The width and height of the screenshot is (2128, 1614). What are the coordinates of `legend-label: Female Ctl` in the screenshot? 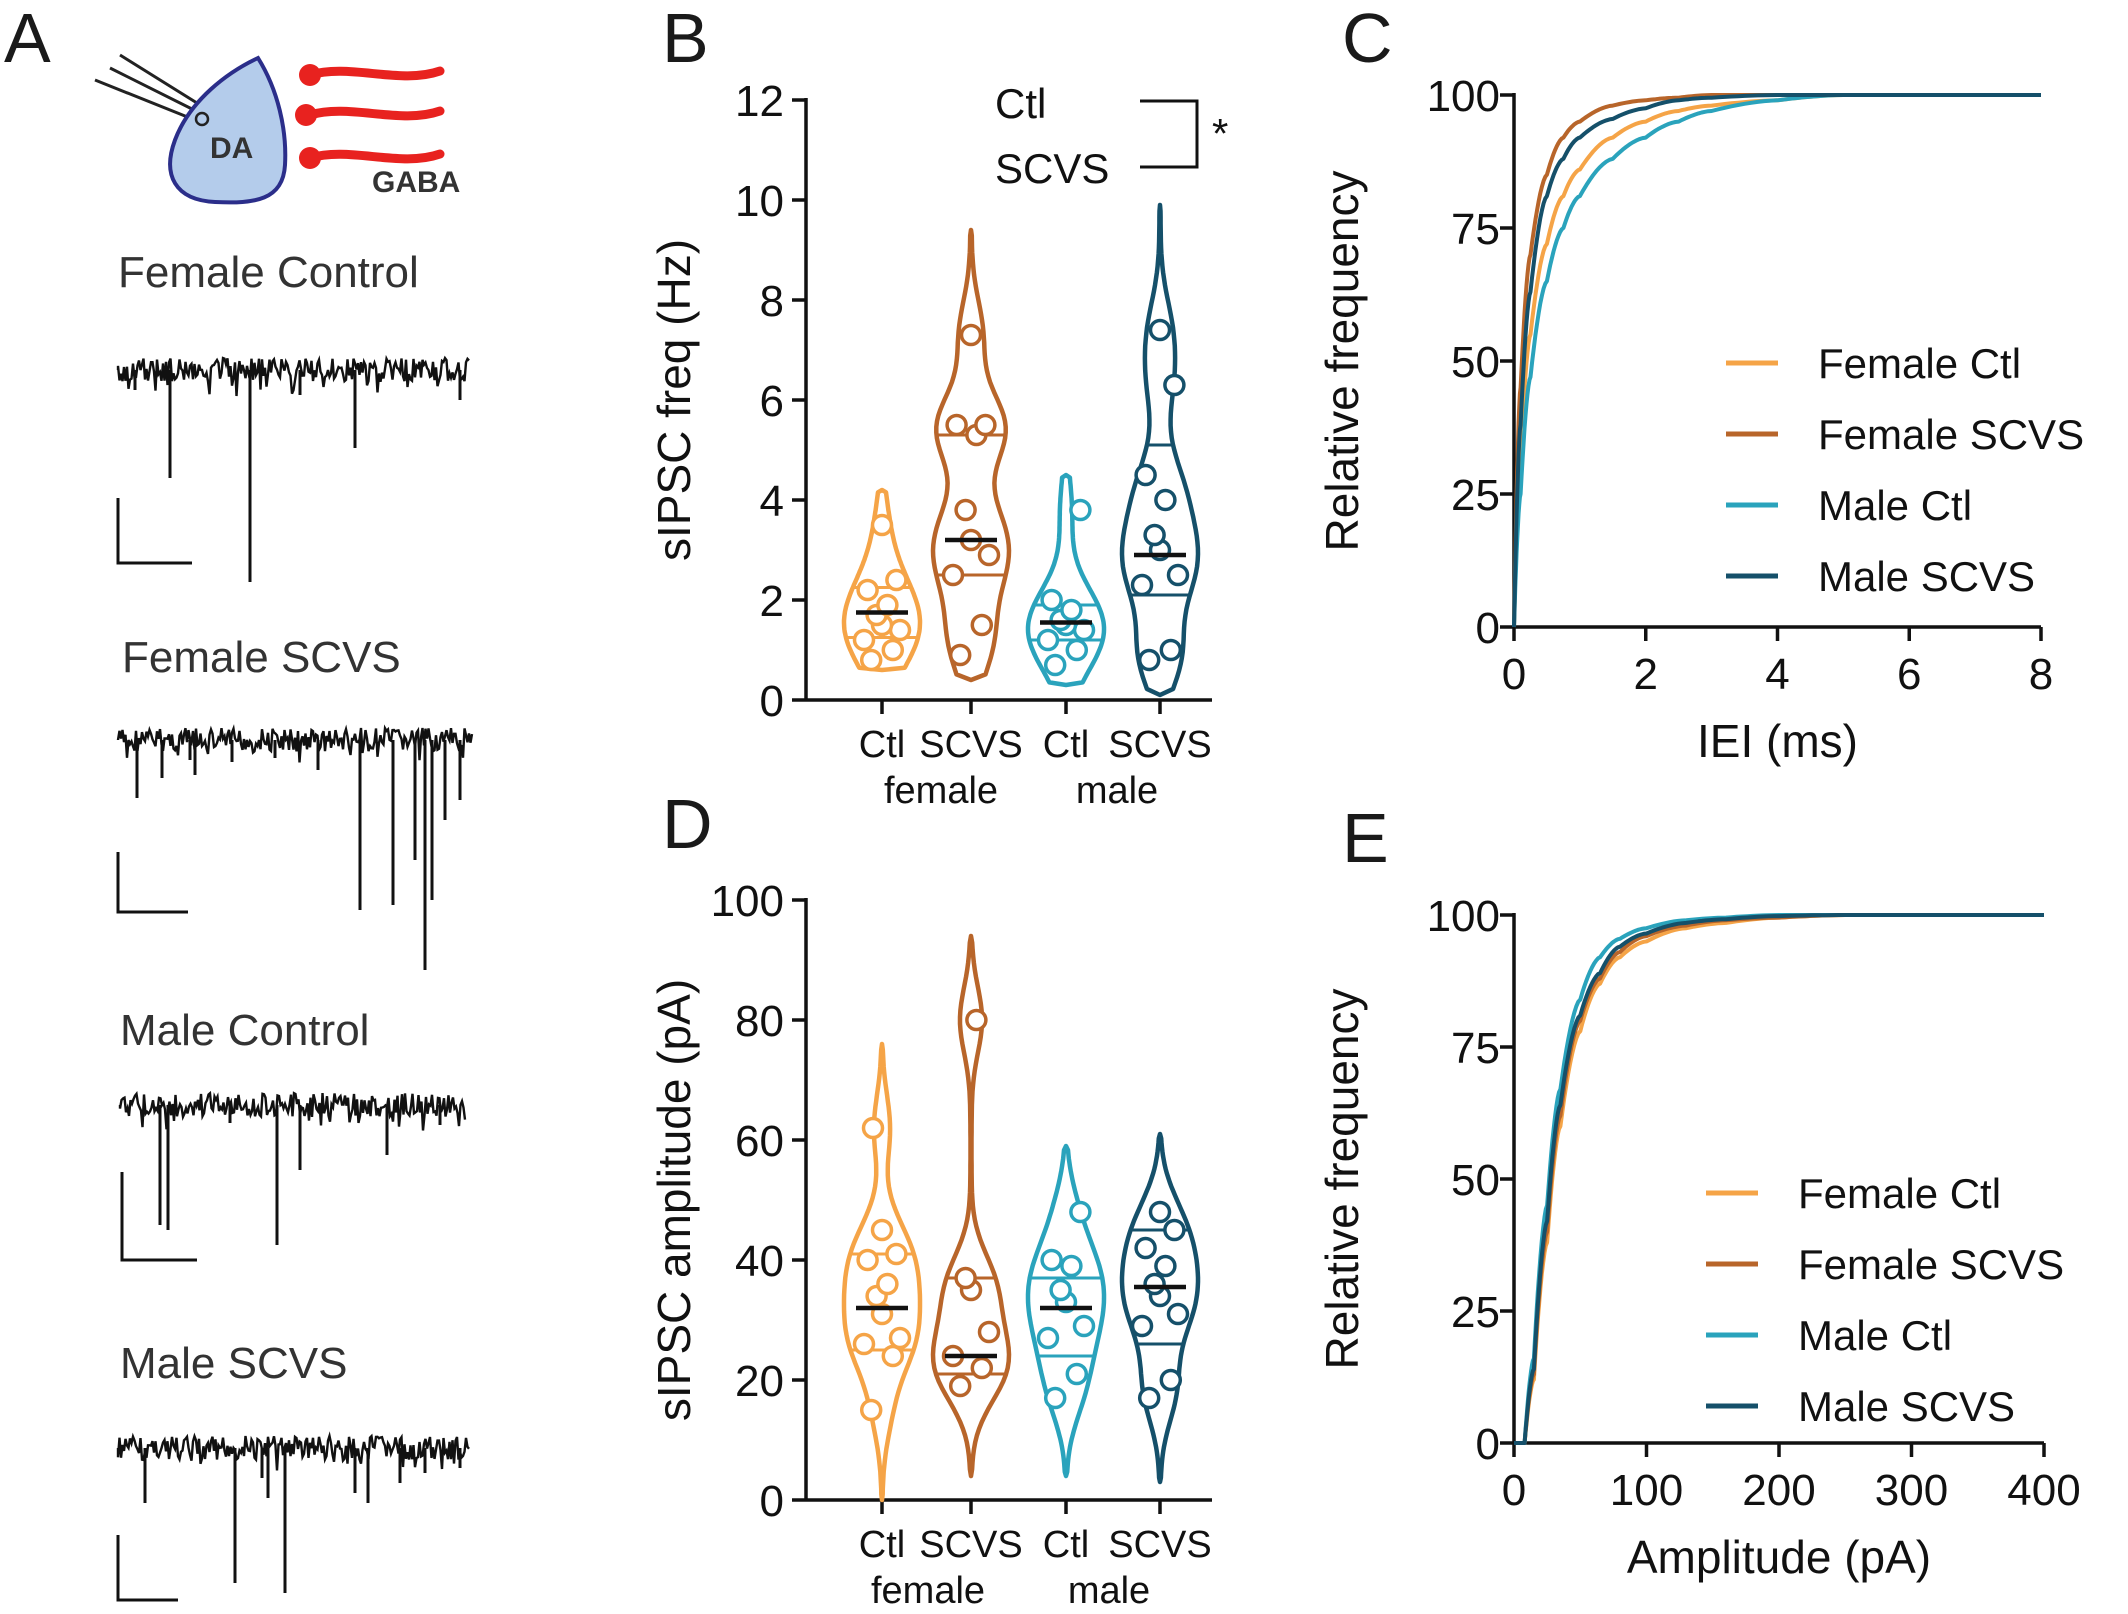 It's located at (1919, 363).